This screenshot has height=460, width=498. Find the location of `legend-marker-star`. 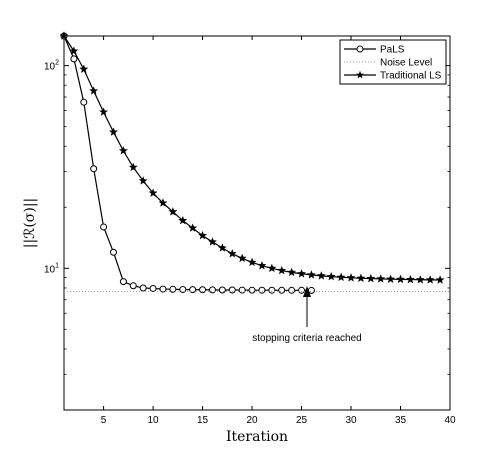

legend-marker-star is located at coordinates (360, 74).